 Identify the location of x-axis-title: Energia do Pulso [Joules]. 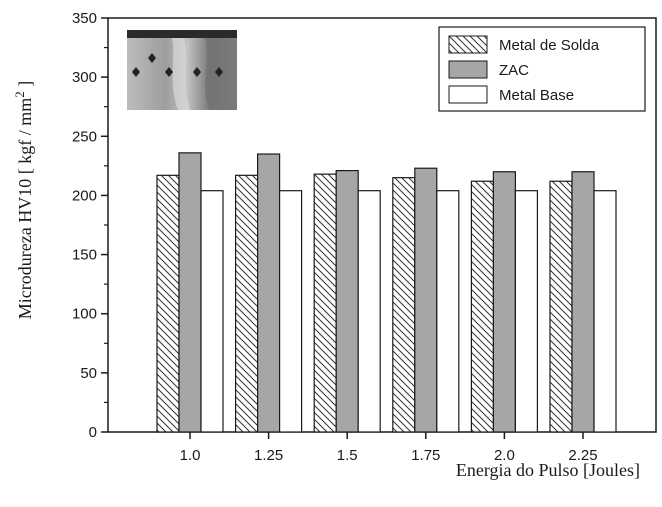
(548, 470).